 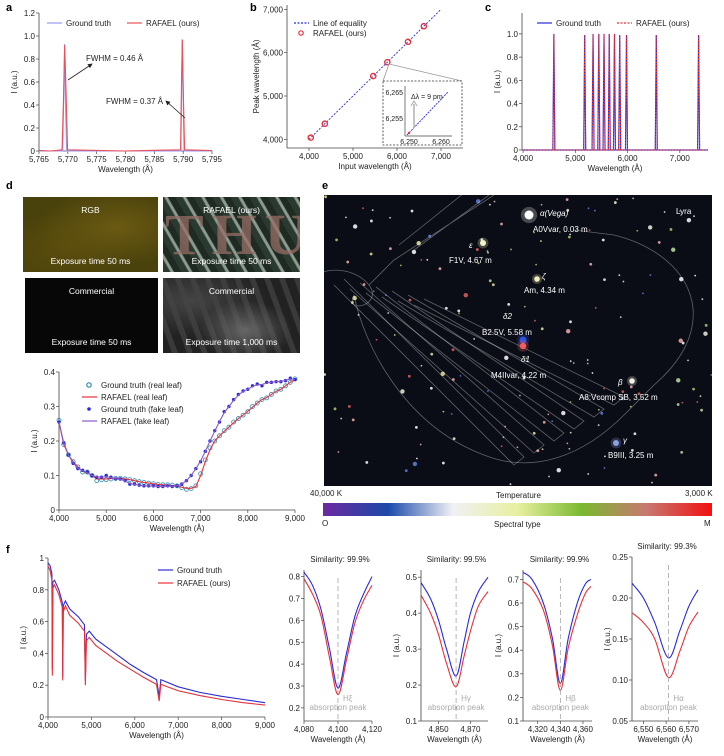 I want to click on x-tick-label: 4,340, so click(x=560, y=729).